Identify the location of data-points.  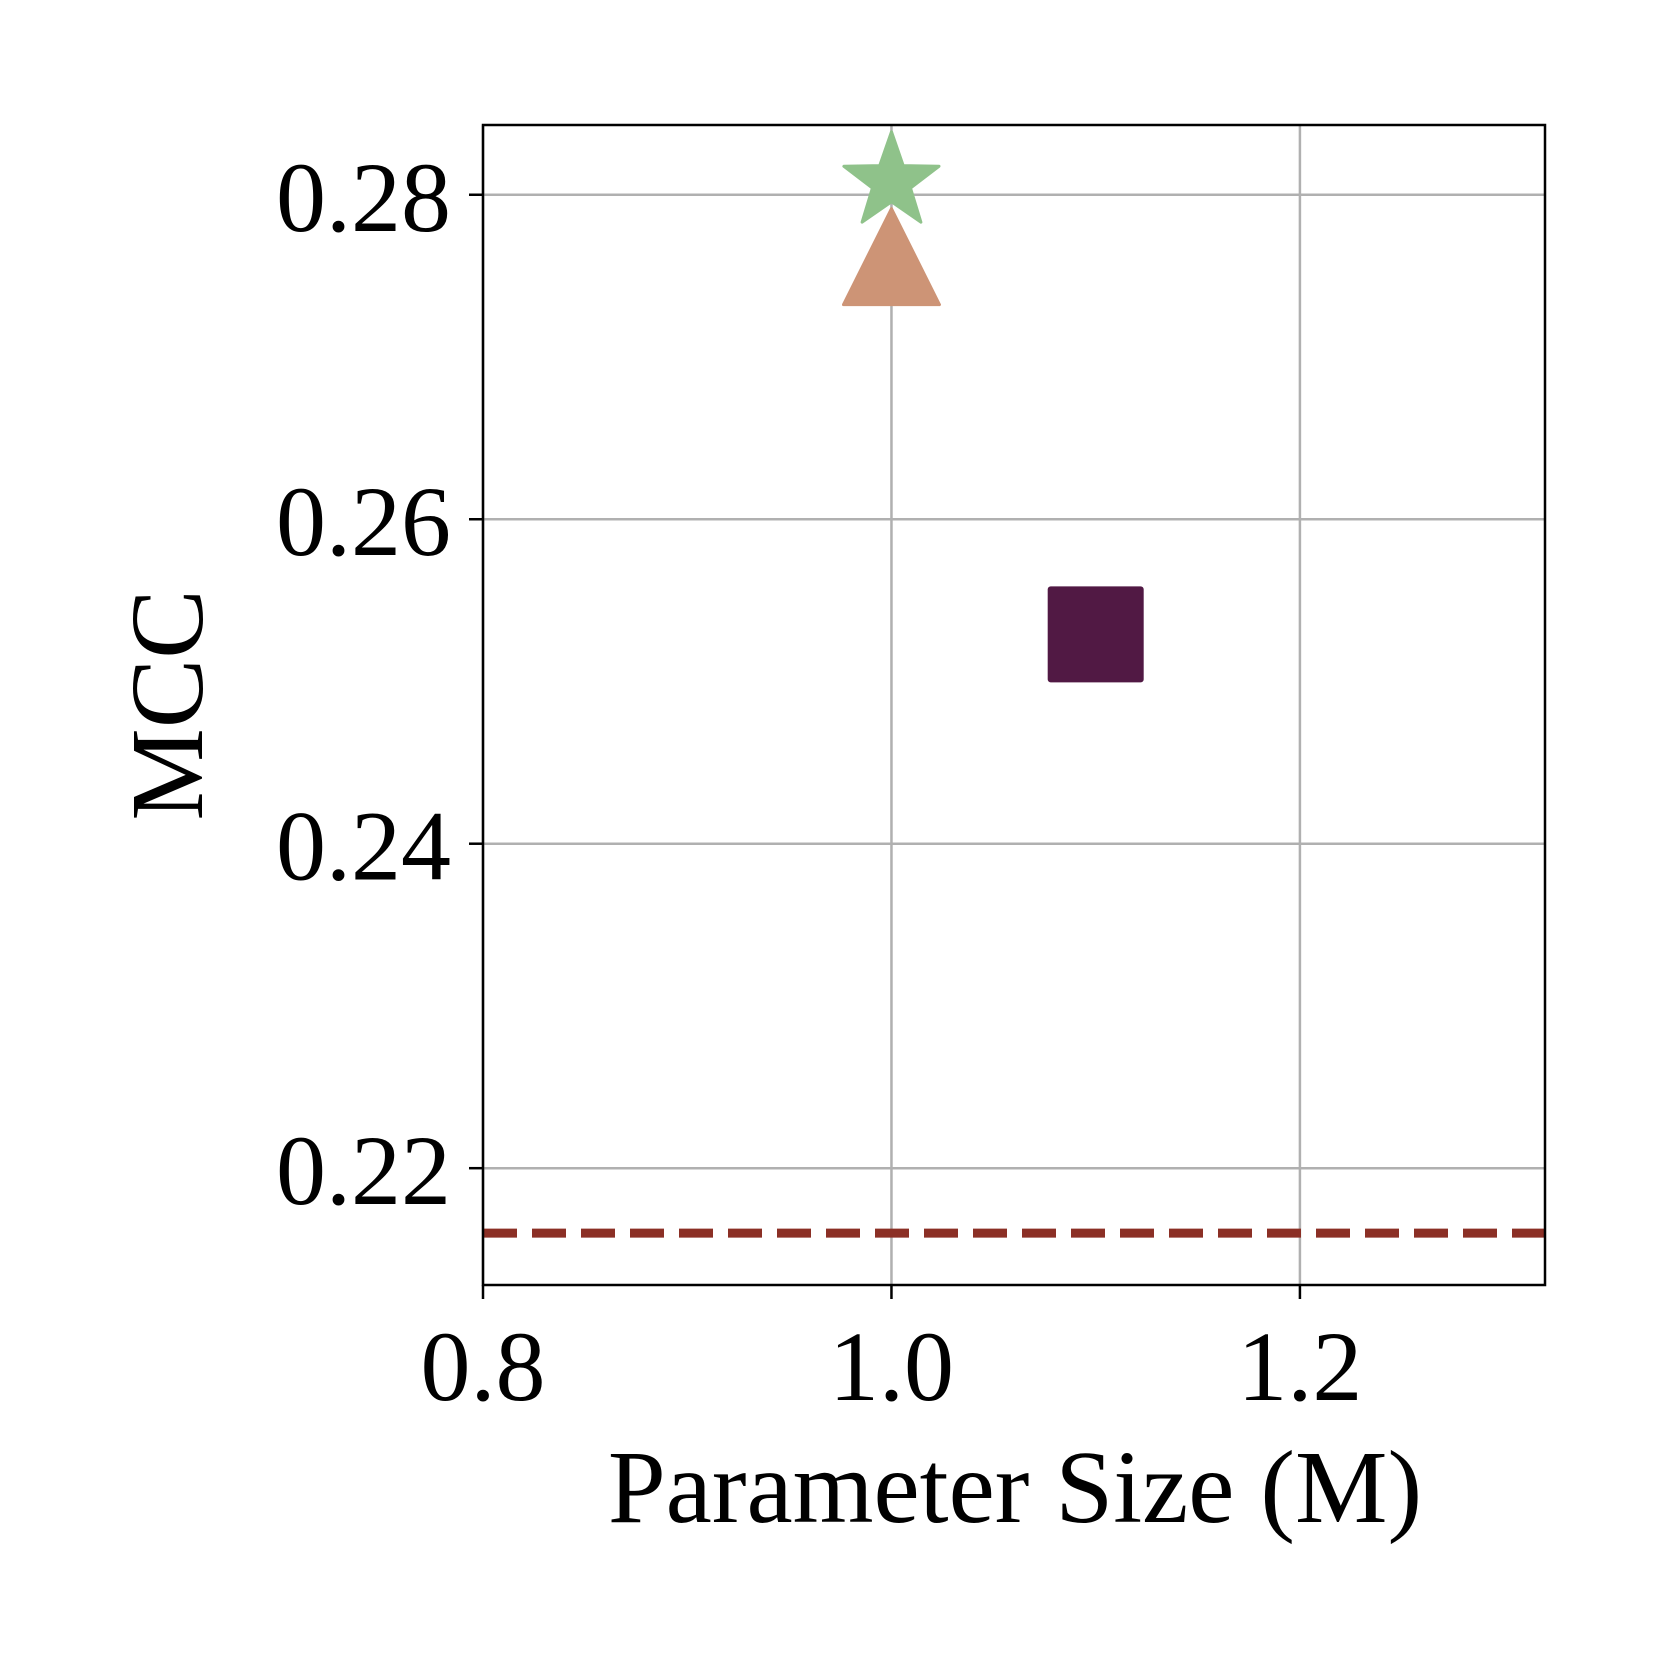
(992, 406).